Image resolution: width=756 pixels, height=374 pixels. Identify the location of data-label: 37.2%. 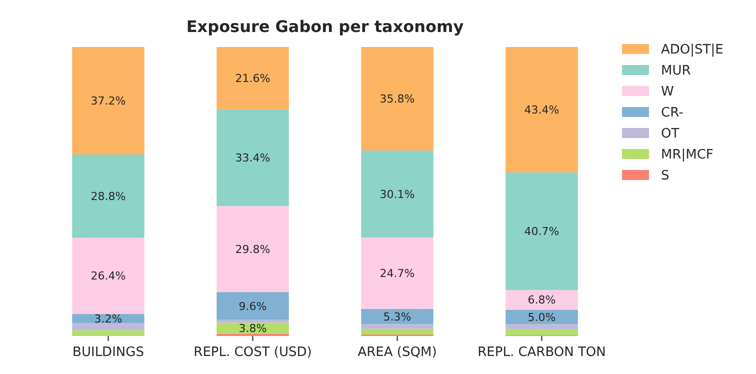
(108, 101).